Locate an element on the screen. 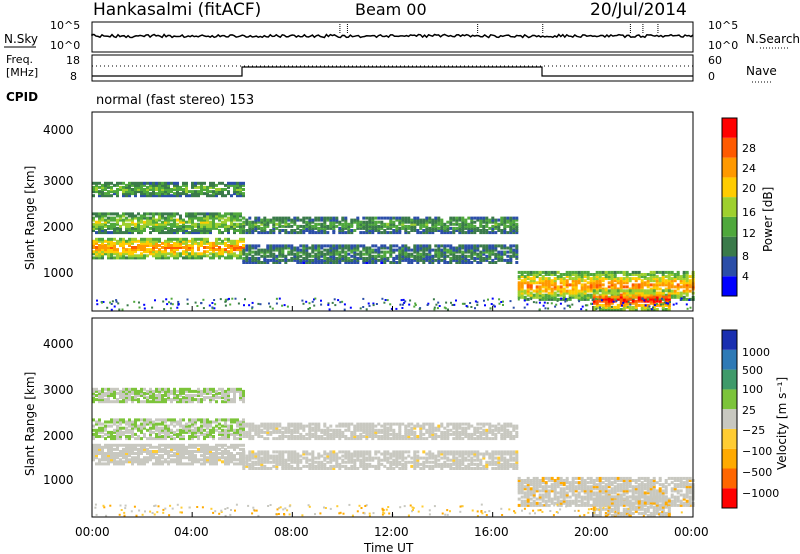 The height and width of the screenshot is (554, 800). power-cbar-tick-16: 16 is located at coordinates (749, 212).